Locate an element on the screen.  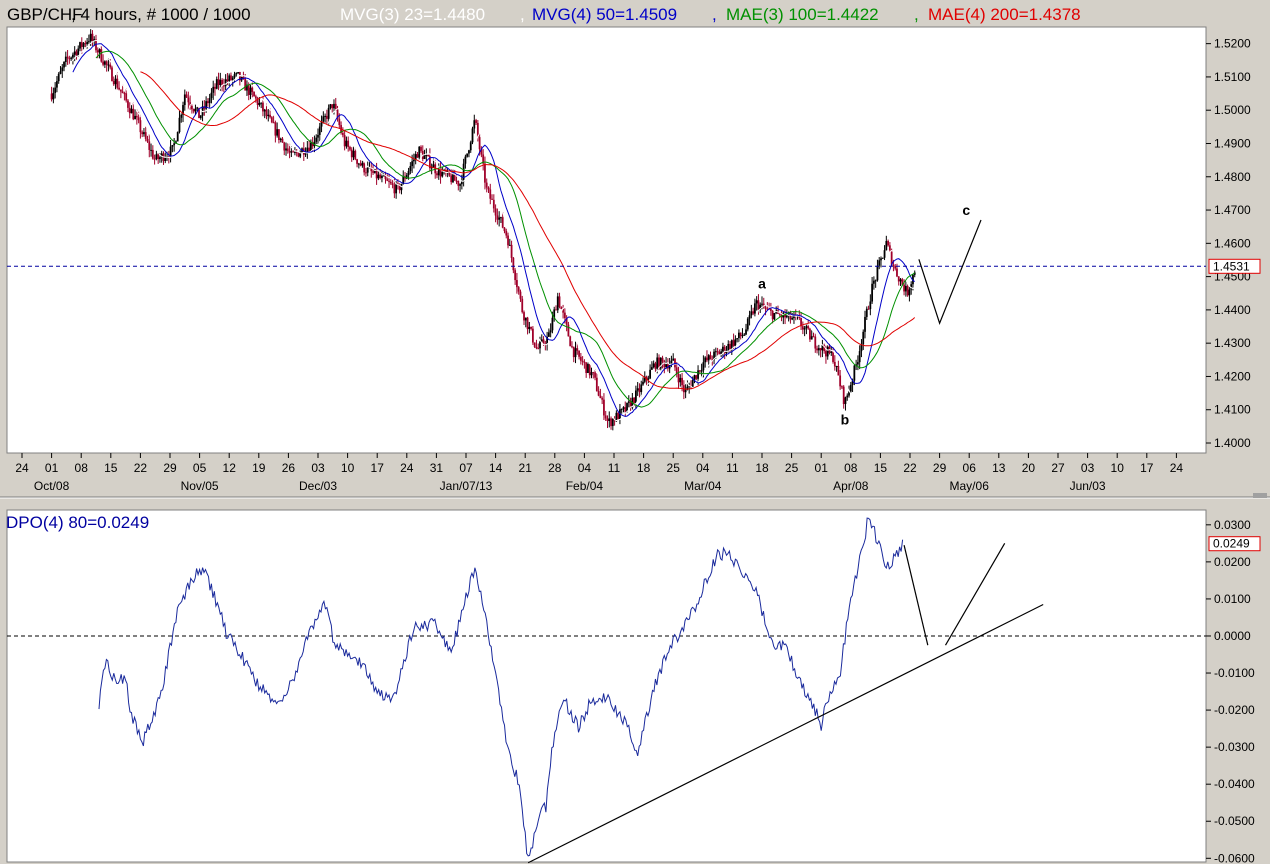
x-day-label: 01 is located at coordinates (52, 468).